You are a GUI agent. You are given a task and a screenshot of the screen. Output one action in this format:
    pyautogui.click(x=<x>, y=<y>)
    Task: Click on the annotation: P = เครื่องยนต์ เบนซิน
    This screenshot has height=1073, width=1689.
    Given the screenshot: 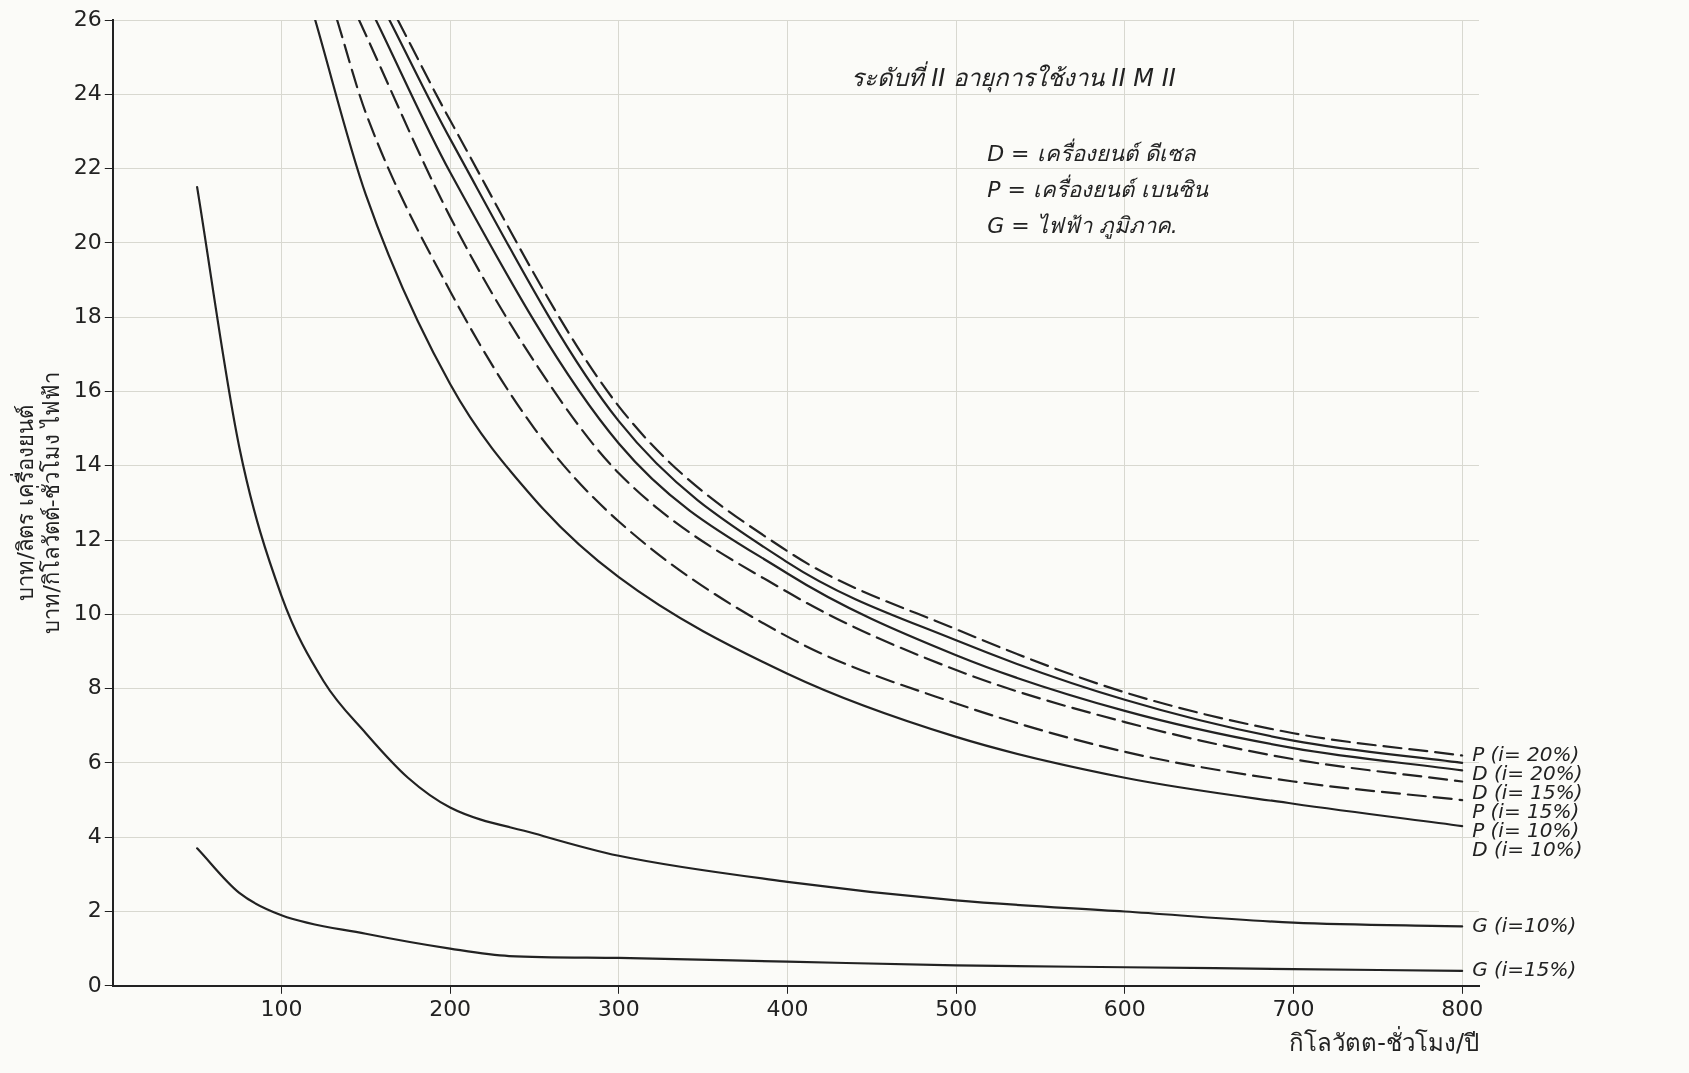 What is the action you would take?
    pyautogui.click(x=1098, y=187)
    